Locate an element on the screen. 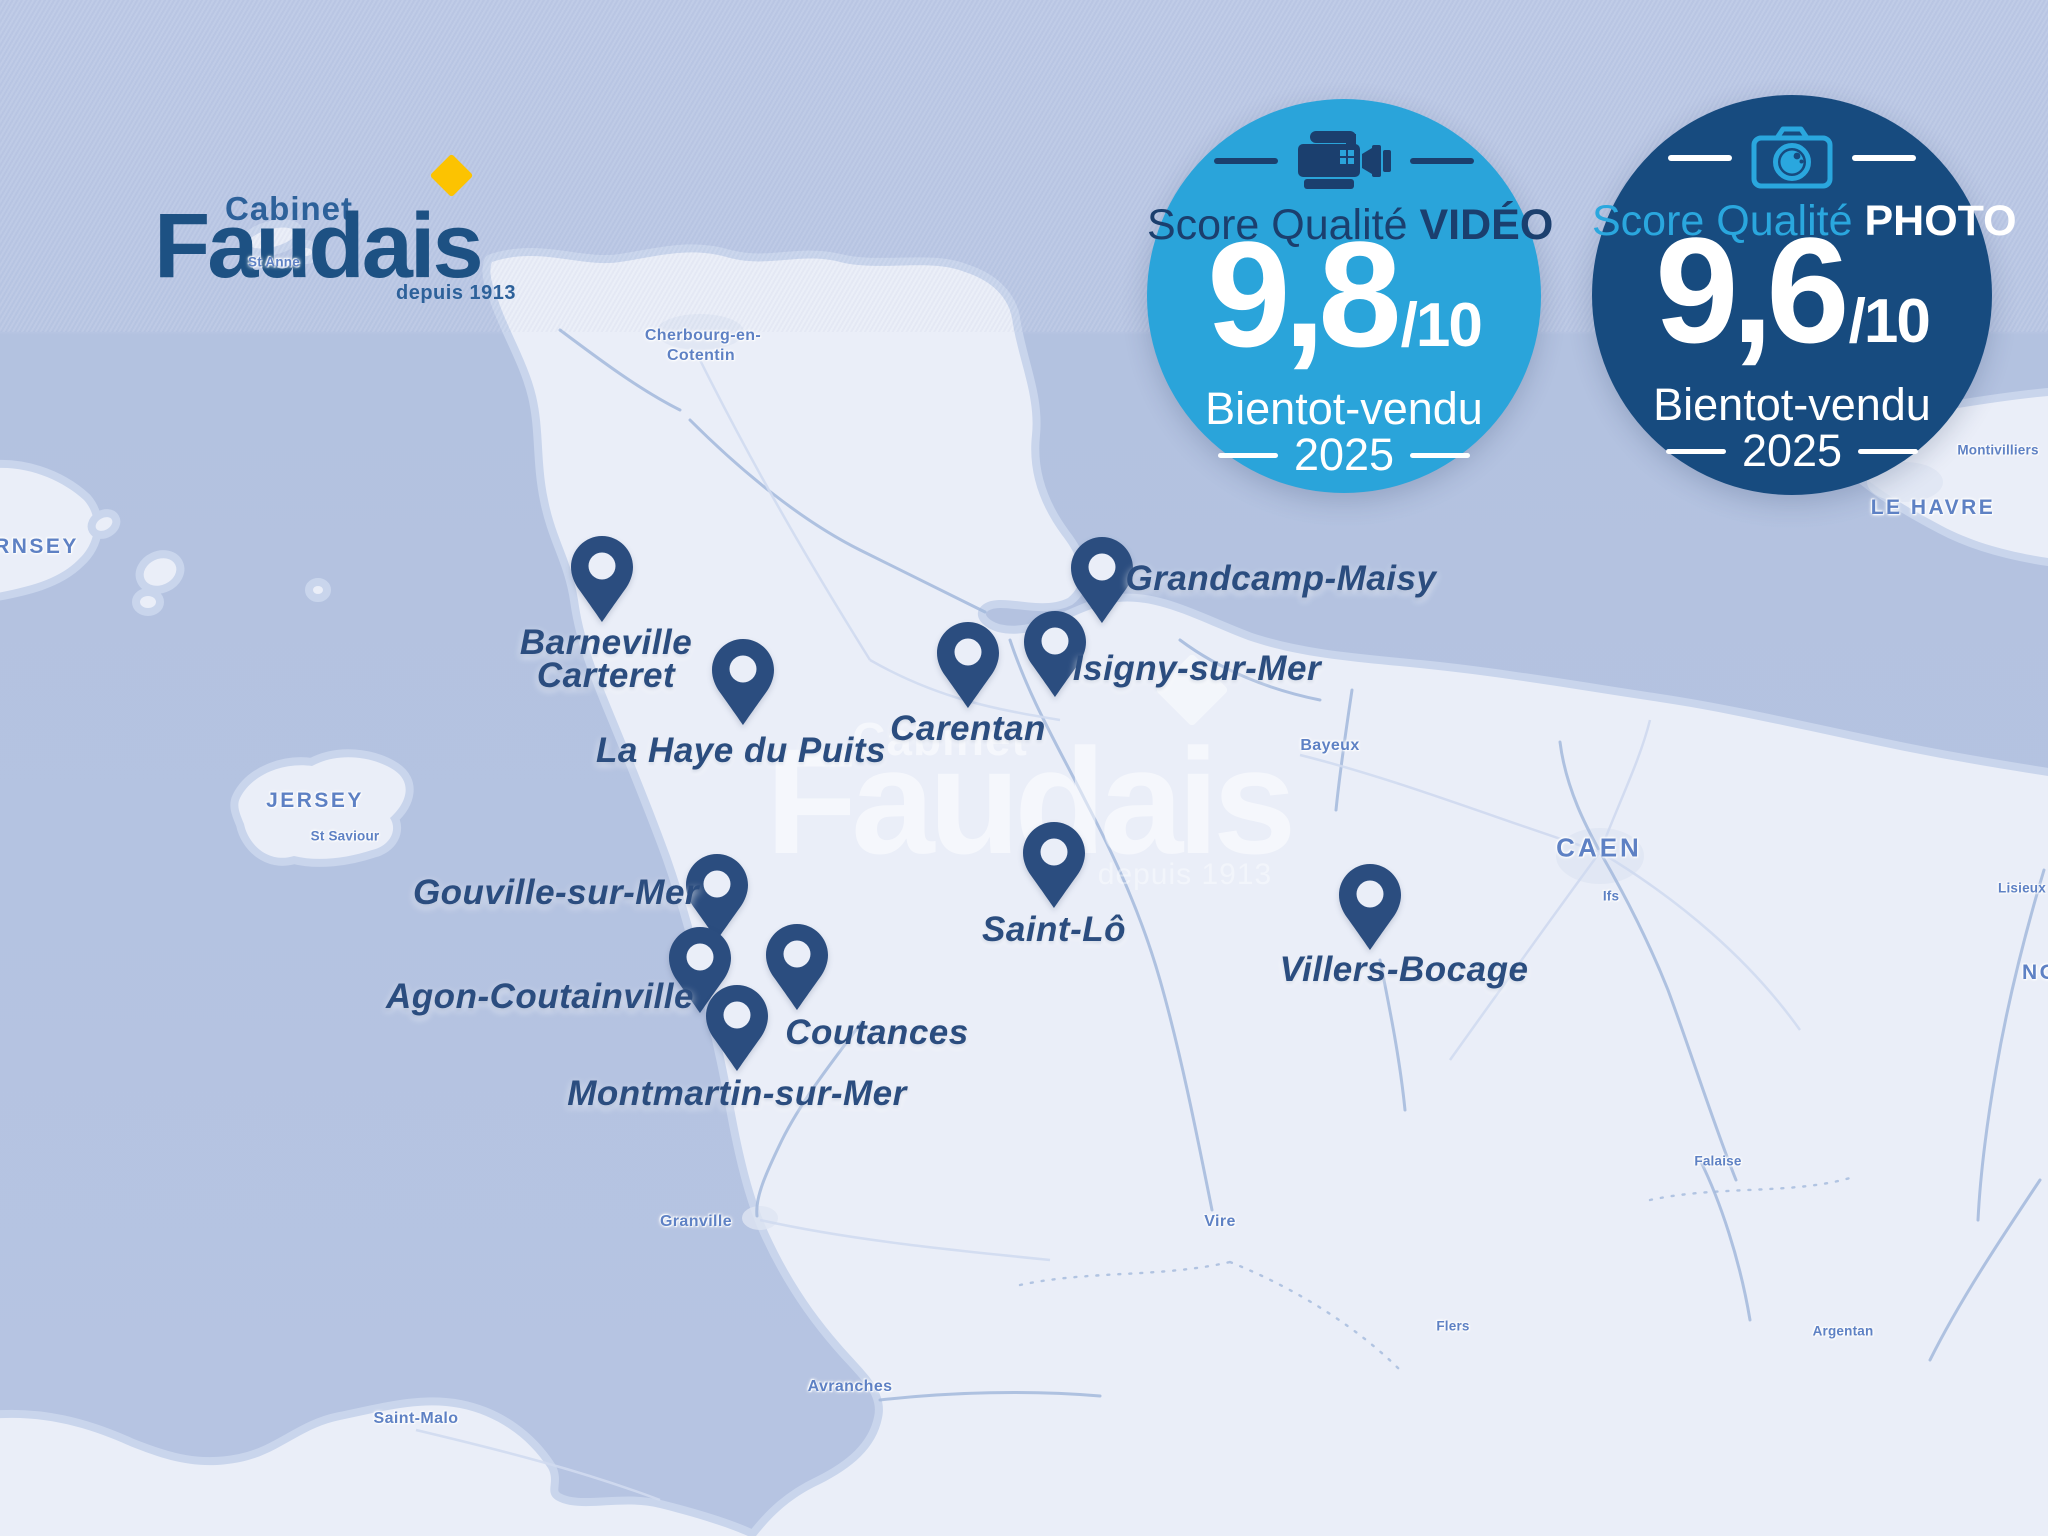  logo-cabinet: Cabinet is located at coordinates (289, 208).